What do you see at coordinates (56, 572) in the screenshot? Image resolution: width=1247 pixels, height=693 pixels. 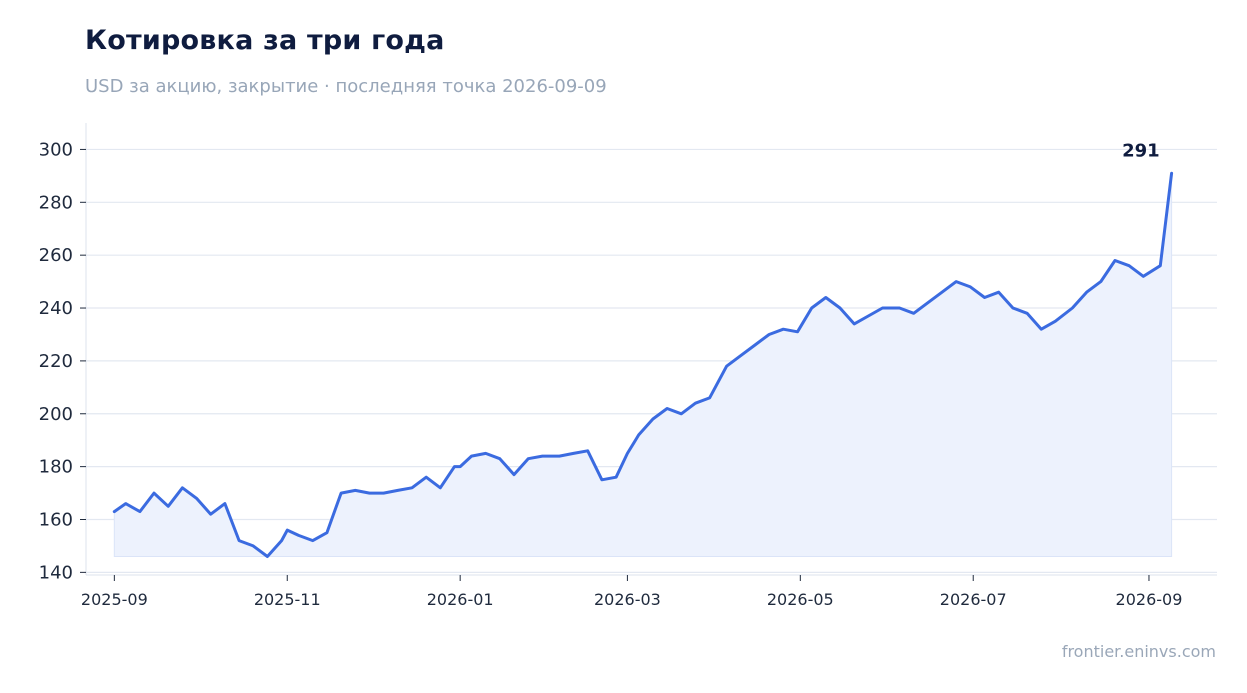 I see `y-tick-label: 140` at bounding box center [56, 572].